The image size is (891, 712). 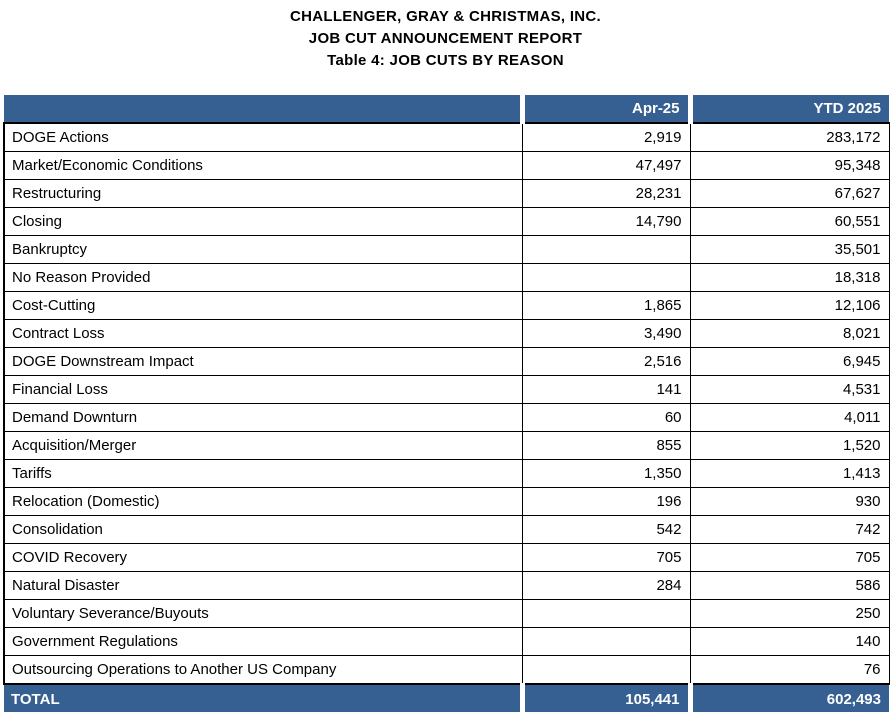 I want to click on reason-cell: Cost-Cutting, so click(x=263, y=305).